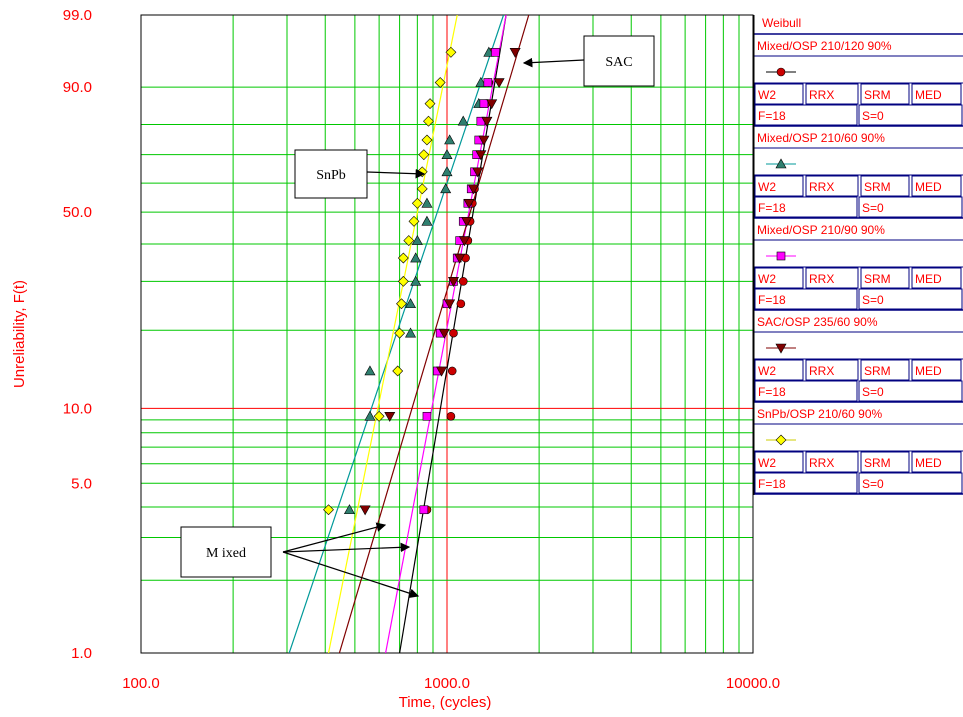 The height and width of the screenshot is (717, 963). Describe the element at coordinates (77, 87) in the screenshot. I see `y-tick-label: 90.0` at that location.